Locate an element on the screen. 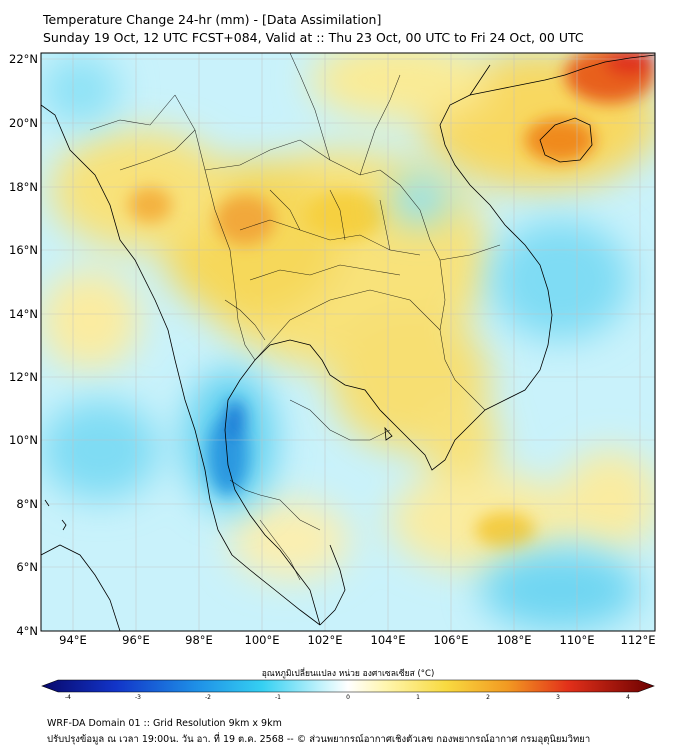 This screenshot has height=756, width=676. lat-tick-label: 8°N is located at coordinates (27, 504).